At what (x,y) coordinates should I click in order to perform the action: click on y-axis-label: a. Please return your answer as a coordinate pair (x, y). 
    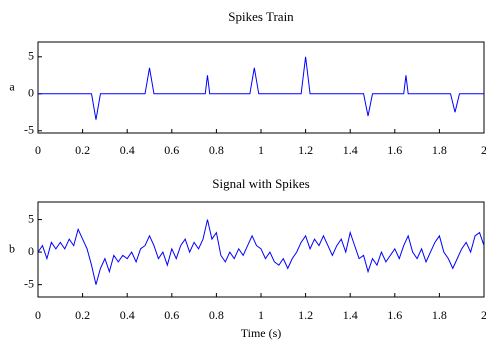
    Looking at the image, I should click on (12, 86).